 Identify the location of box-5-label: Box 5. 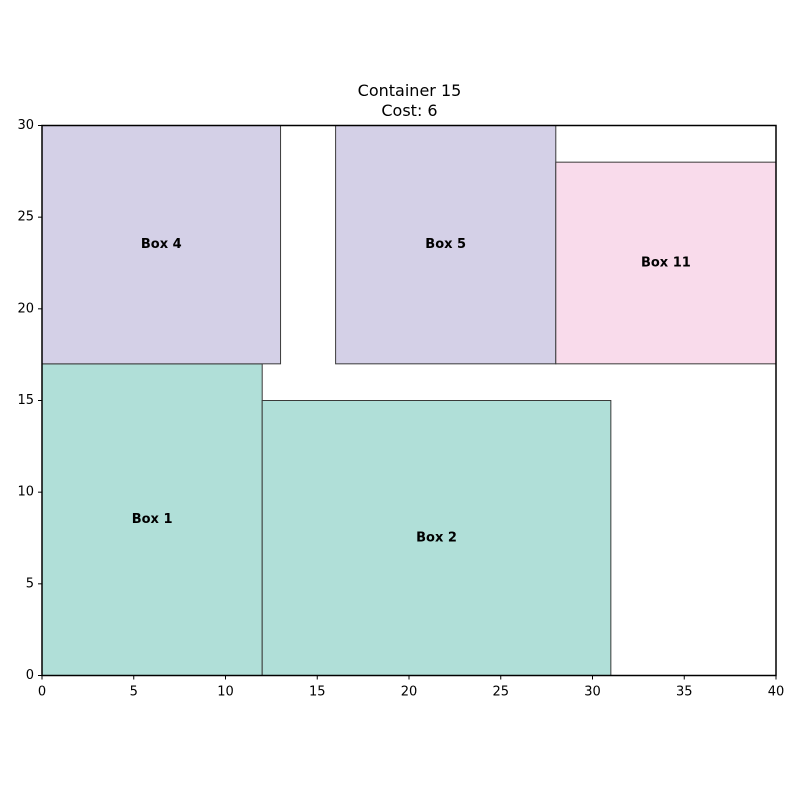
(445, 244).